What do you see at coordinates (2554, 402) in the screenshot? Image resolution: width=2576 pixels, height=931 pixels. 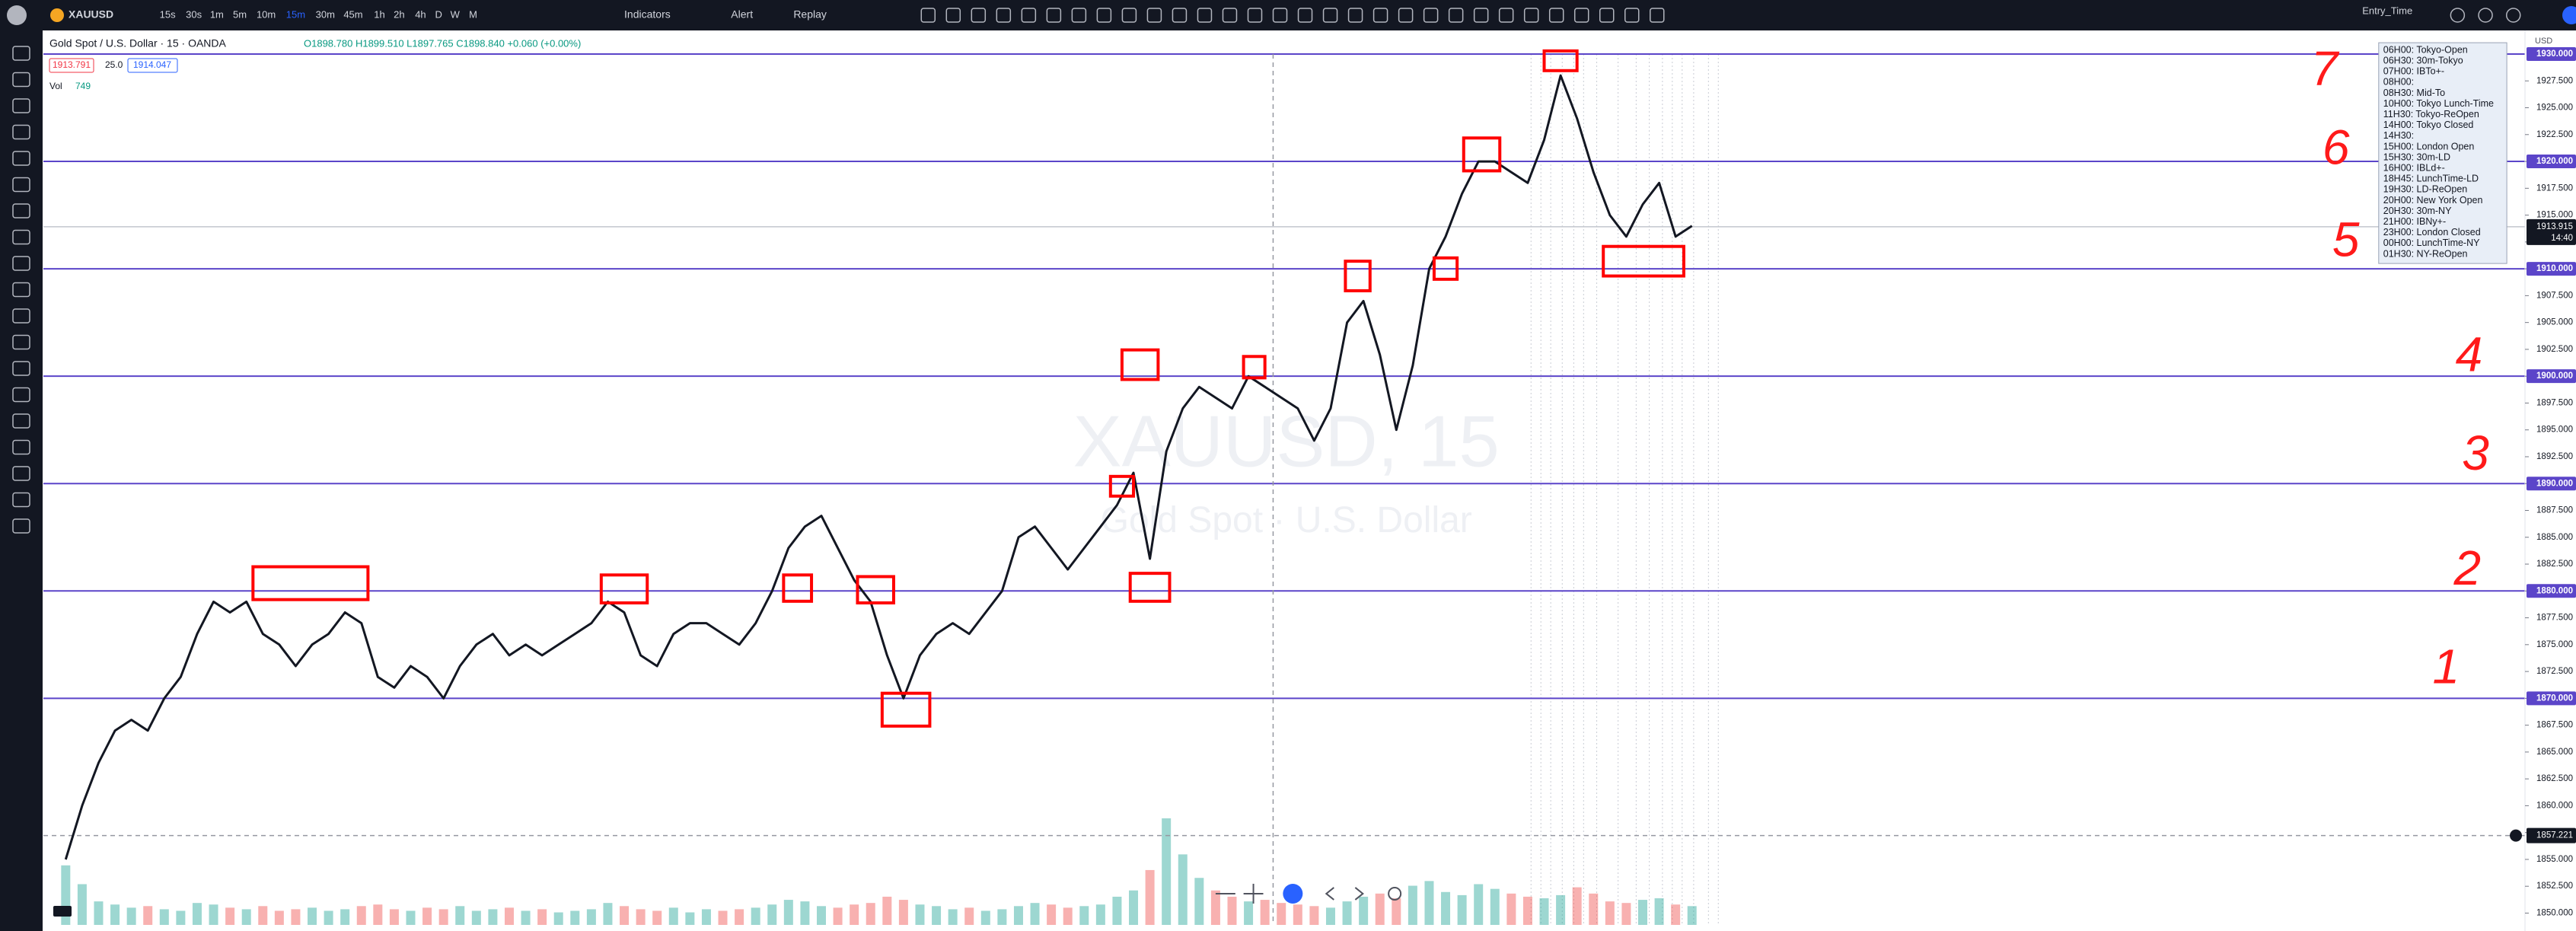 I see `y-tick-label: 1897.500` at bounding box center [2554, 402].